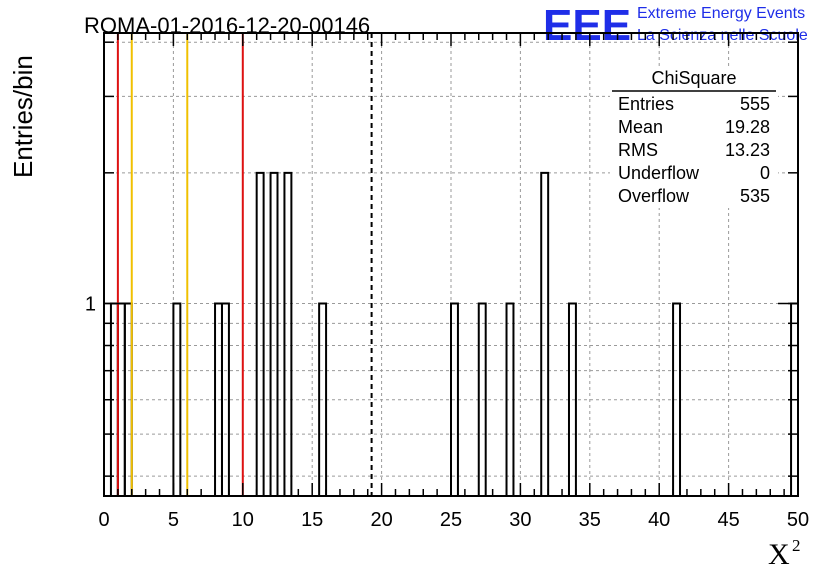 This screenshot has width=836, height=572. What do you see at coordinates (779, 554) in the screenshot?
I see `x-axis-title: X` at bounding box center [779, 554].